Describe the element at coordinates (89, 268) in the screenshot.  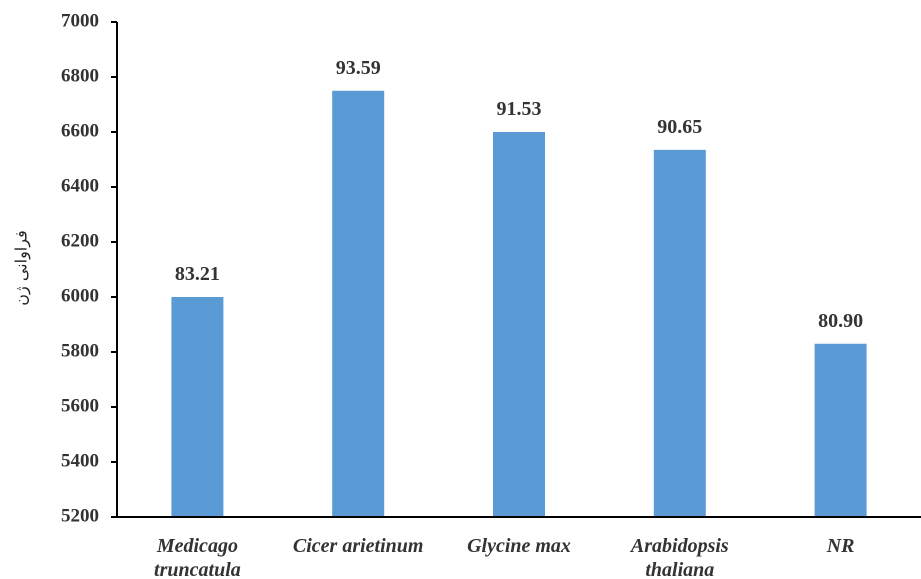
I see `y-axis-ticks: 5200 5400 5600 5800 6000 6200 6400 6600 6800 7000` at that location.